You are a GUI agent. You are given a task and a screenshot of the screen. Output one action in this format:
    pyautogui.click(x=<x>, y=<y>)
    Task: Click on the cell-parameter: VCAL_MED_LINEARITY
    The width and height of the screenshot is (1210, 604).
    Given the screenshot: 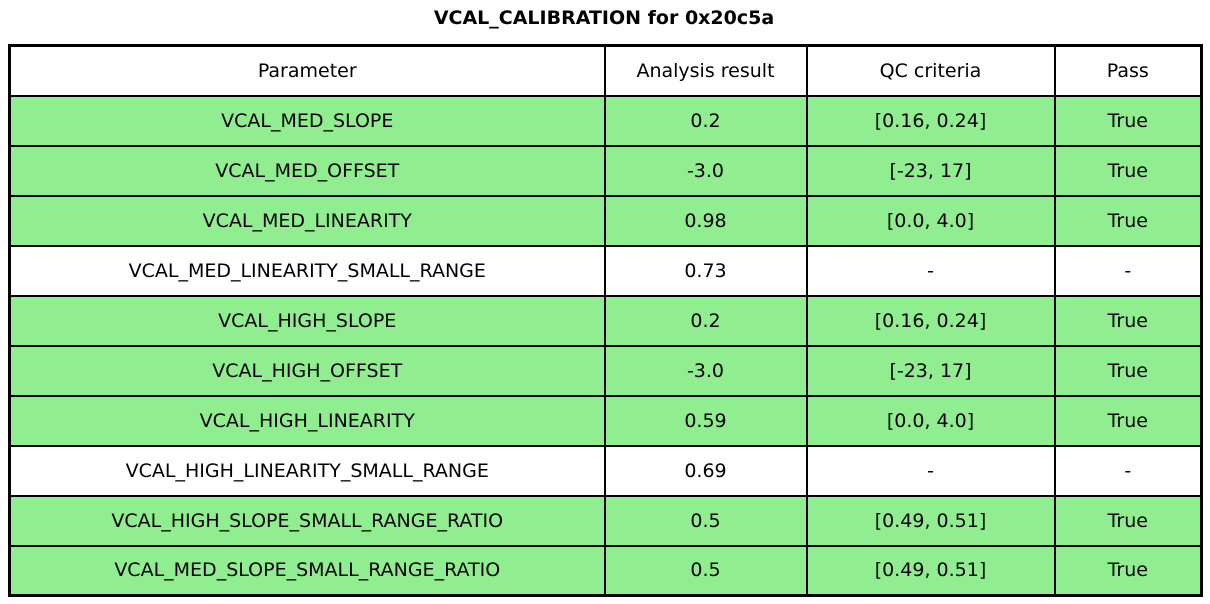 What is the action you would take?
    pyautogui.click(x=307, y=220)
    